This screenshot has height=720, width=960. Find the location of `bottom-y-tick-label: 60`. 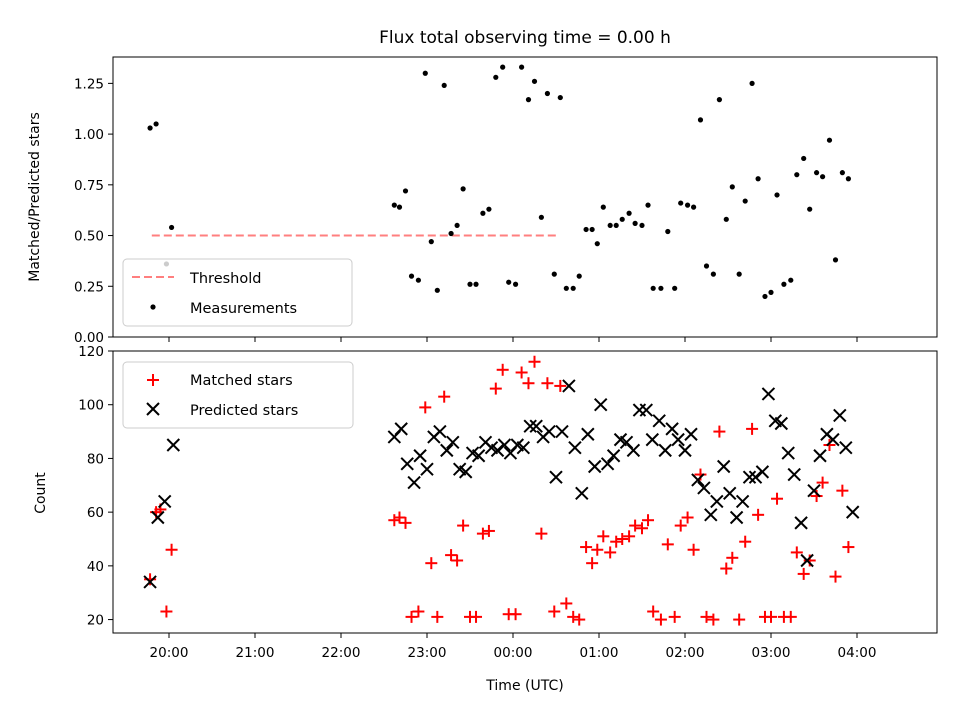

bottom-y-tick-label: 60 is located at coordinates (95, 513).